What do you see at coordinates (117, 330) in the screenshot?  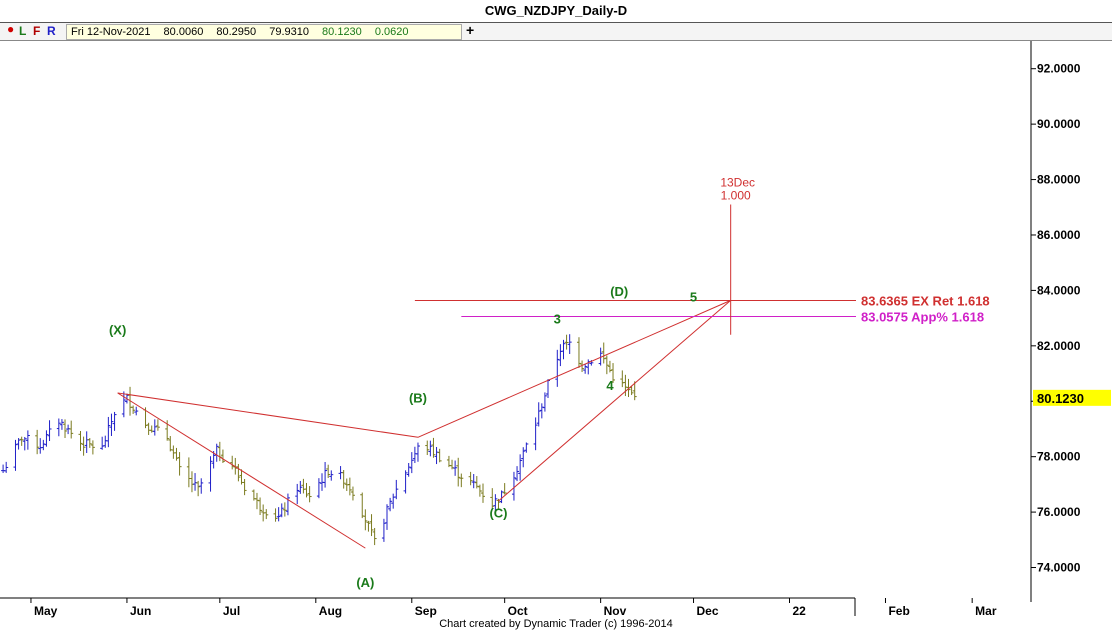 I see `wave-label: (X)` at bounding box center [117, 330].